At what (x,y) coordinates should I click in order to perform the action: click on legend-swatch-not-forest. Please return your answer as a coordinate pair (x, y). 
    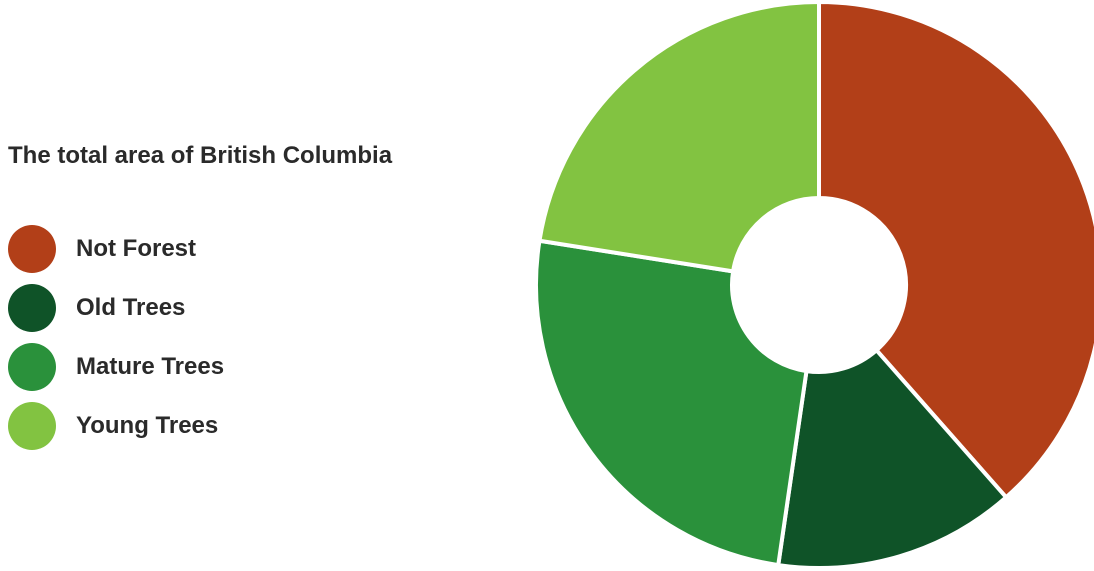
    Looking at the image, I should click on (32, 248).